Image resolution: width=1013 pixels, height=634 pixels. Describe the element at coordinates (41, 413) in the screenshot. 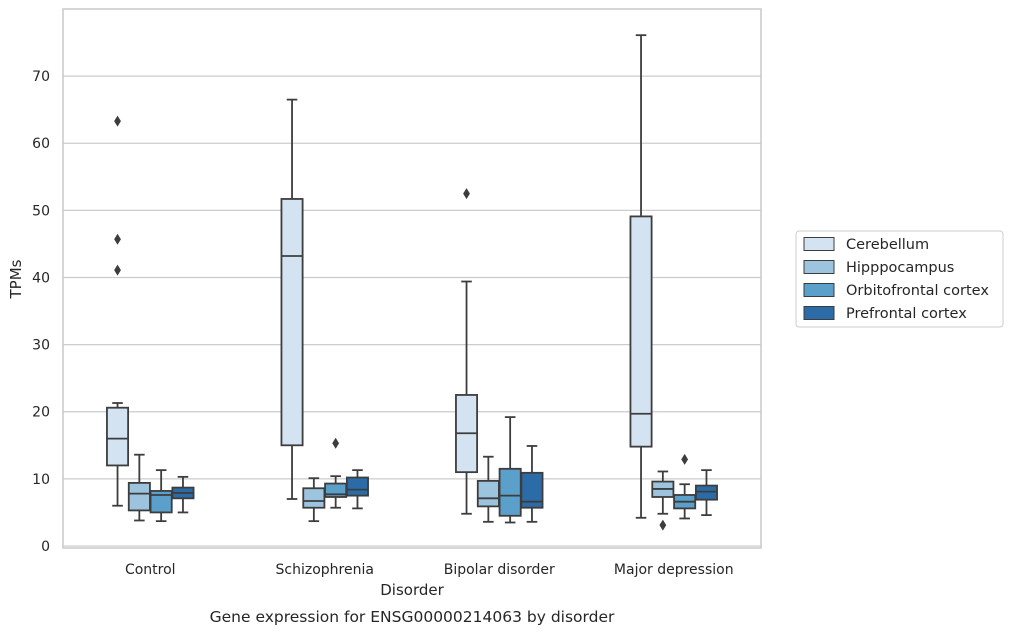

I see `y-tick-label: 20` at that location.